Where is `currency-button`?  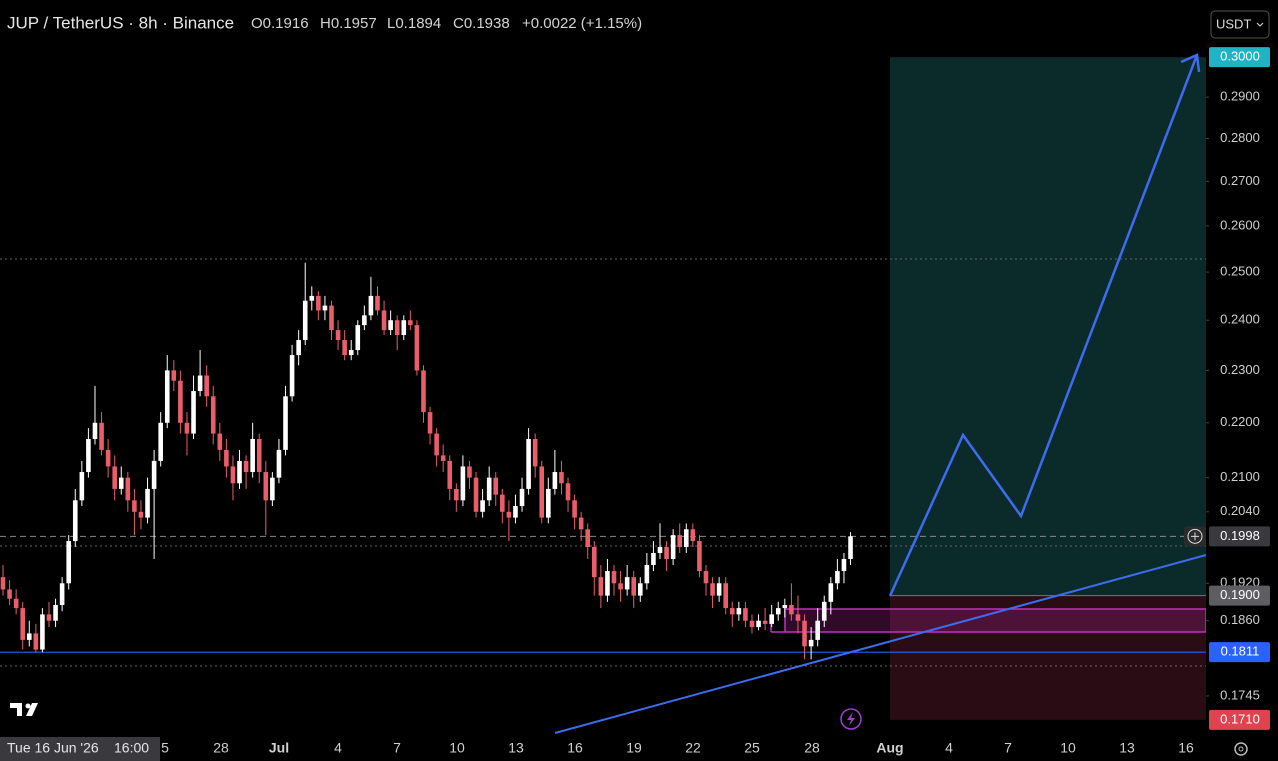 currency-button is located at coordinates (1240, 24).